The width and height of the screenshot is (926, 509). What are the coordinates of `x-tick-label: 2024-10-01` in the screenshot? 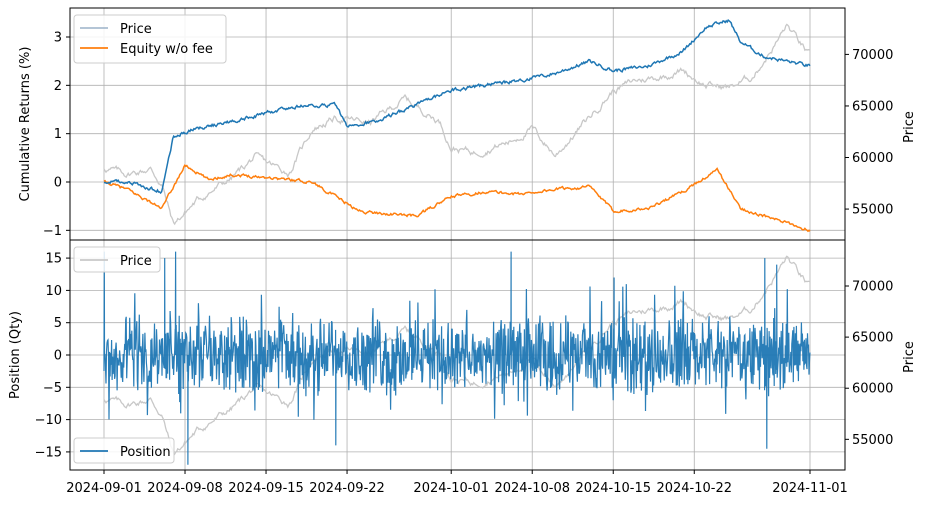 It's located at (451, 488).